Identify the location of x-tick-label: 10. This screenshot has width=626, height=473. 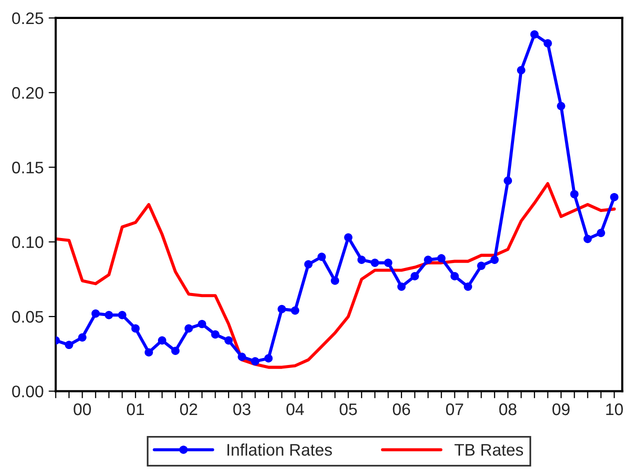
(614, 409).